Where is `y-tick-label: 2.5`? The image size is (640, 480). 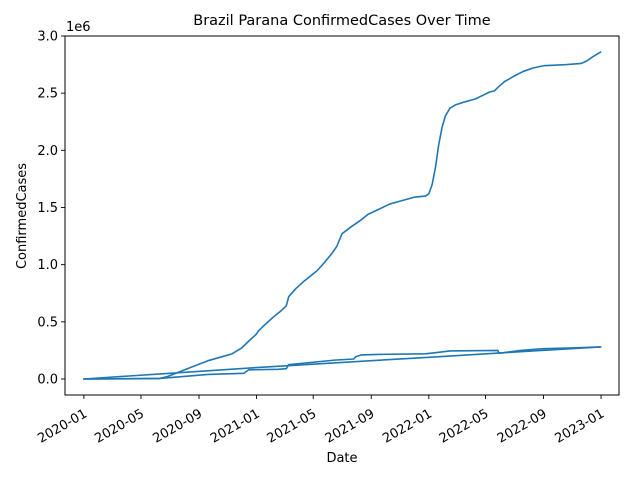
y-tick-label: 2.5 is located at coordinates (47, 94).